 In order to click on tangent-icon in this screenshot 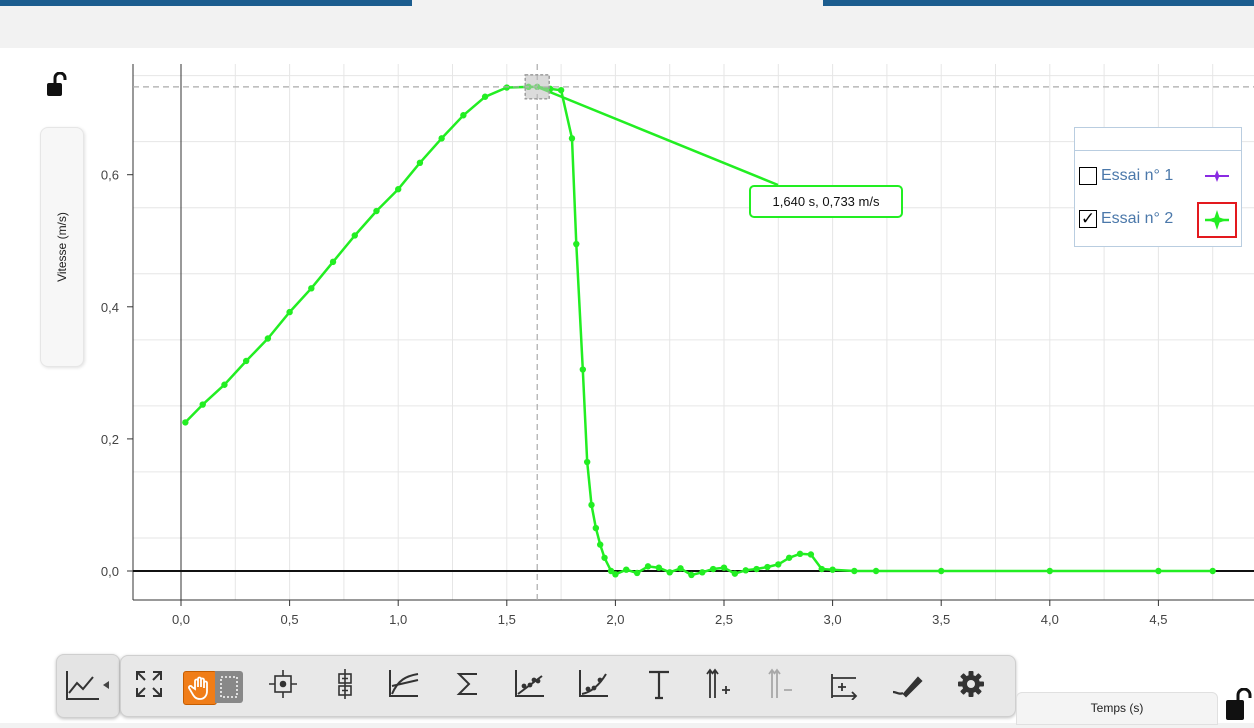, I will do `click(403, 684)`.